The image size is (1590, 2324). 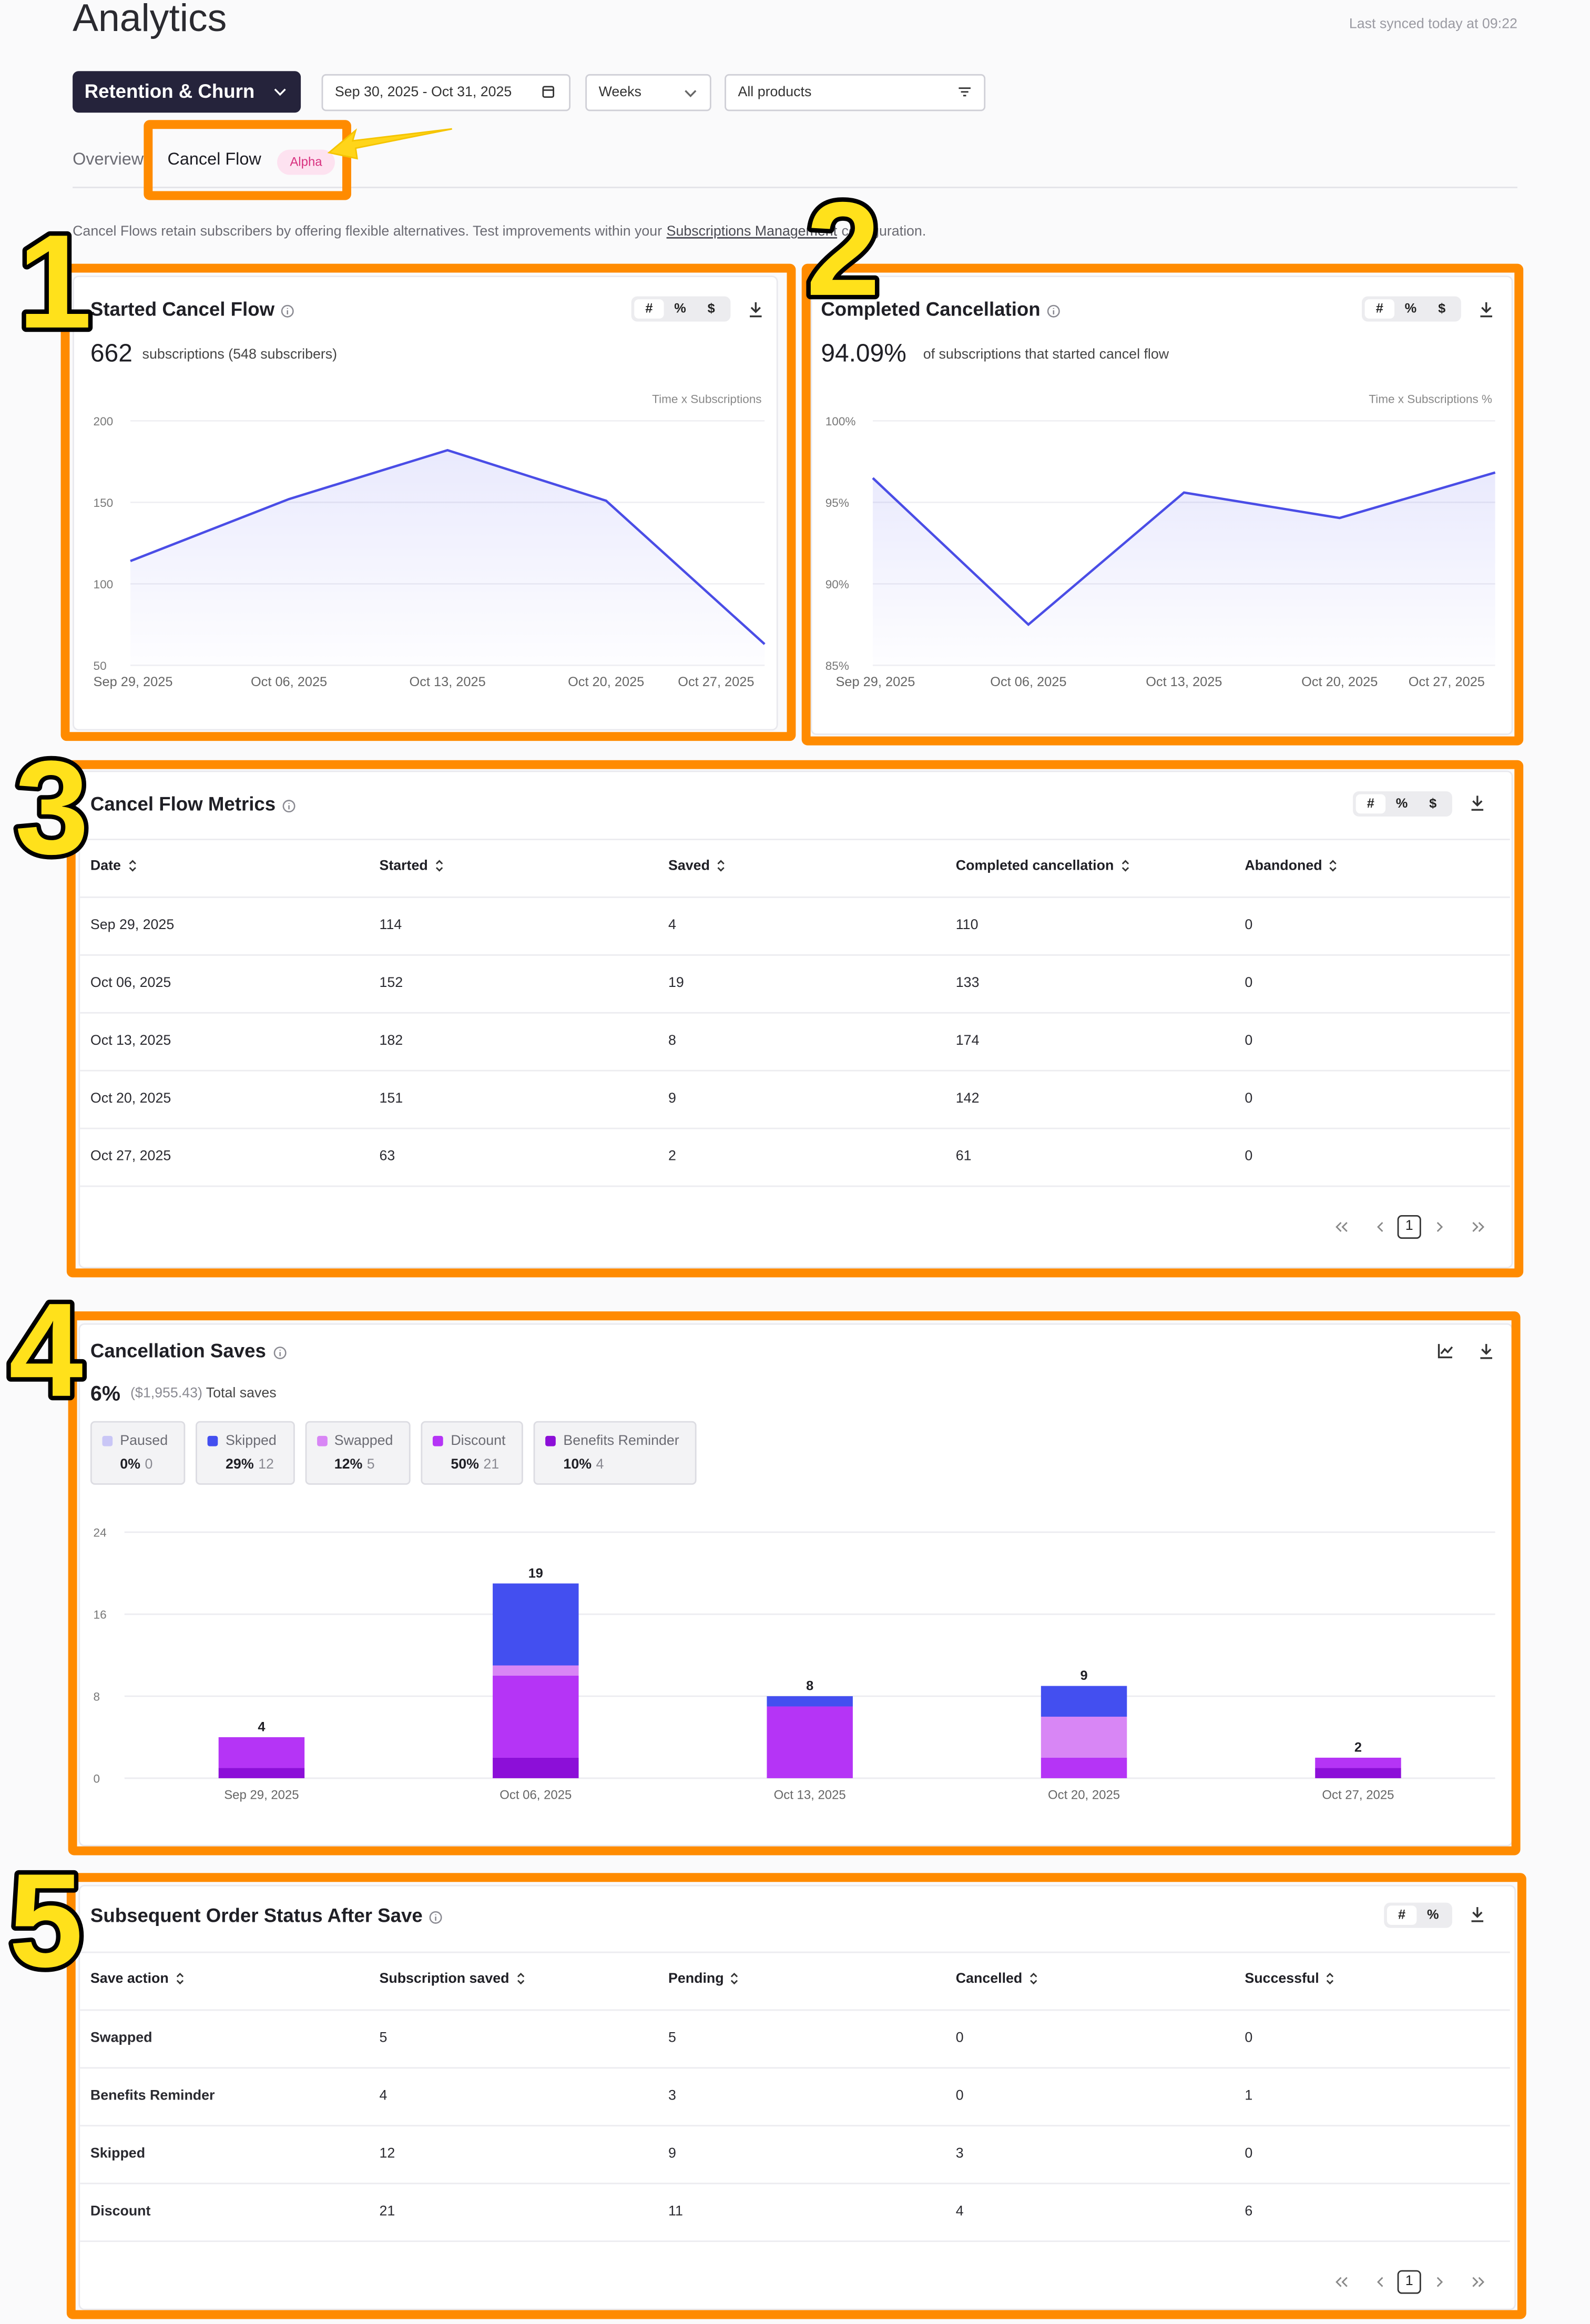 I want to click on product-filter-label: All products, so click(x=775, y=92).